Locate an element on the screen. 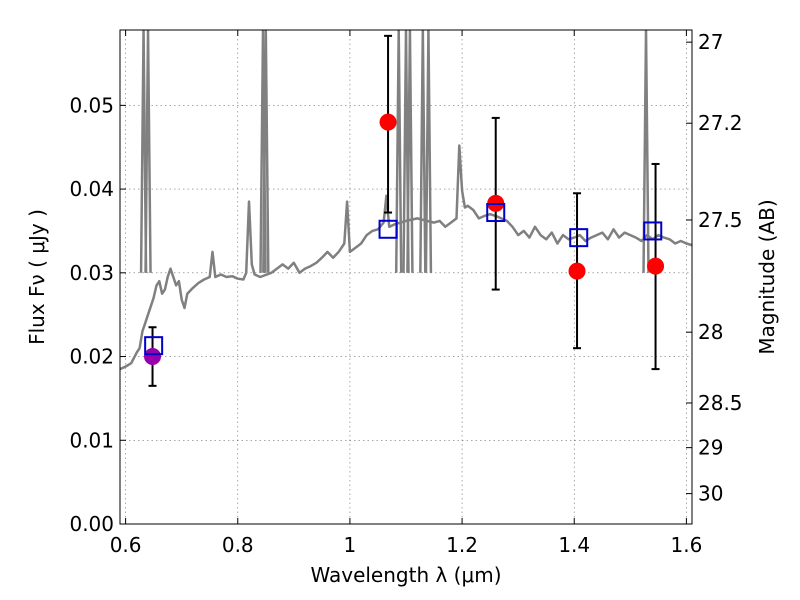 The width and height of the screenshot is (800, 600). x-tick-label: 0.8 is located at coordinates (238, 545).